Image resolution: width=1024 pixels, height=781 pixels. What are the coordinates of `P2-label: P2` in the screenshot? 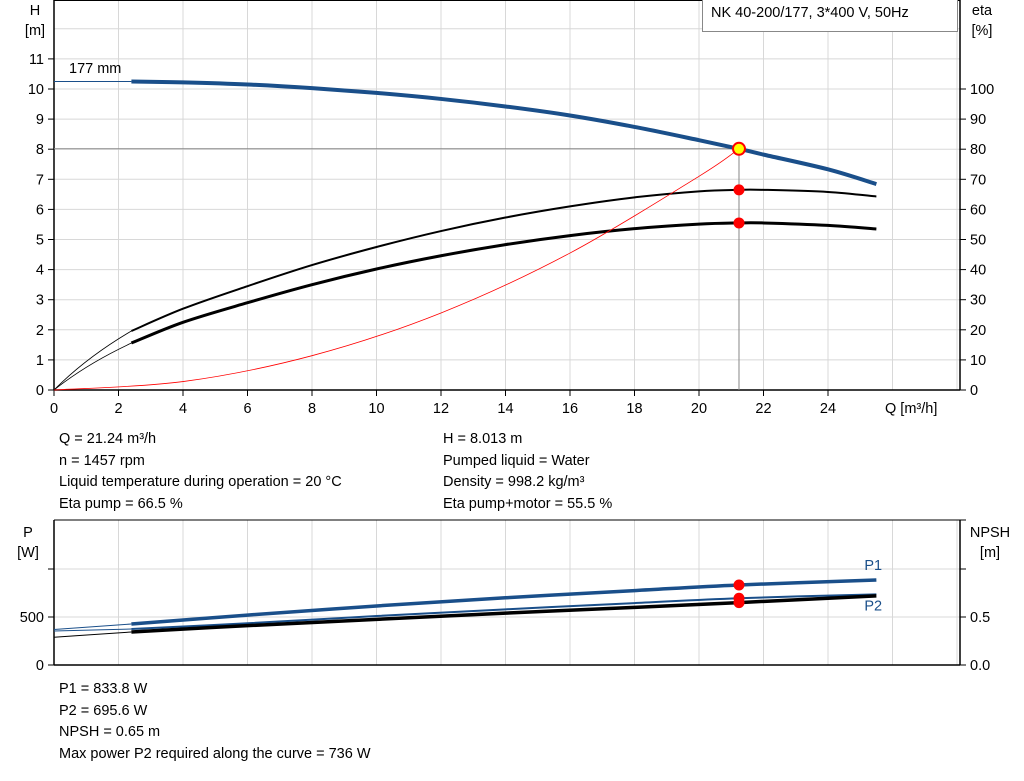 It's located at (873, 606).